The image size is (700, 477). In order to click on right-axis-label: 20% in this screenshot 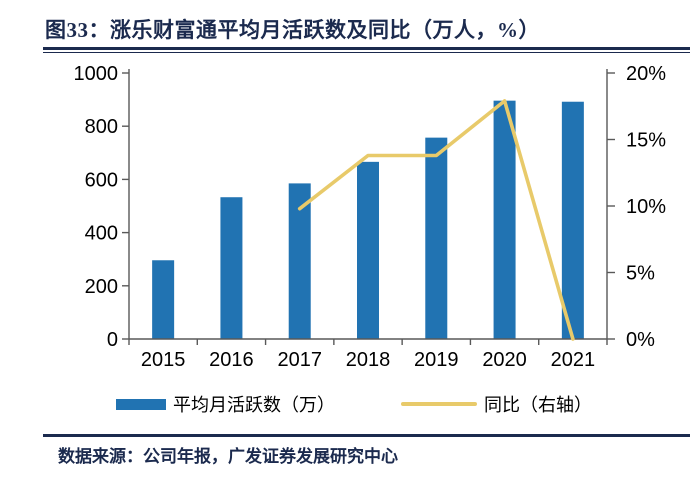, I will do `click(646, 74)`.